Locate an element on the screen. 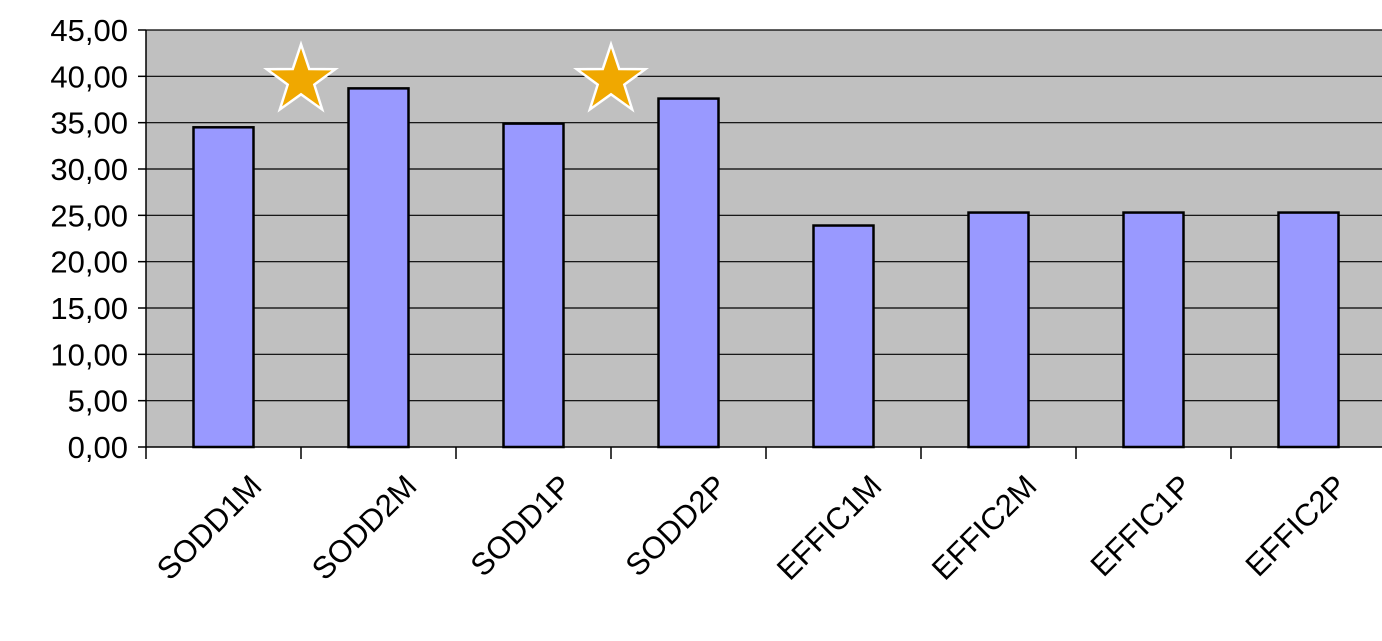 This screenshot has height=641, width=1382. x-tick-label: EFFIC2P is located at coordinates (1296, 525).